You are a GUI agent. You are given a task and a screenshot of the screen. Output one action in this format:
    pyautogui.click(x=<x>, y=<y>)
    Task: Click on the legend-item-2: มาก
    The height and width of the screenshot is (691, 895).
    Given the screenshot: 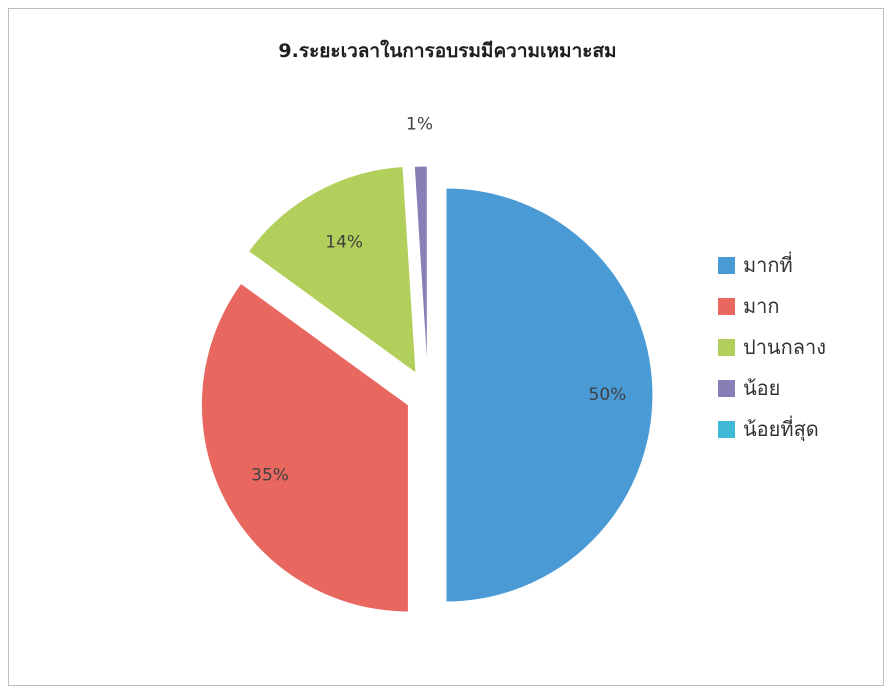 What is the action you would take?
    pyautogui.click(x=772, y=306)
    